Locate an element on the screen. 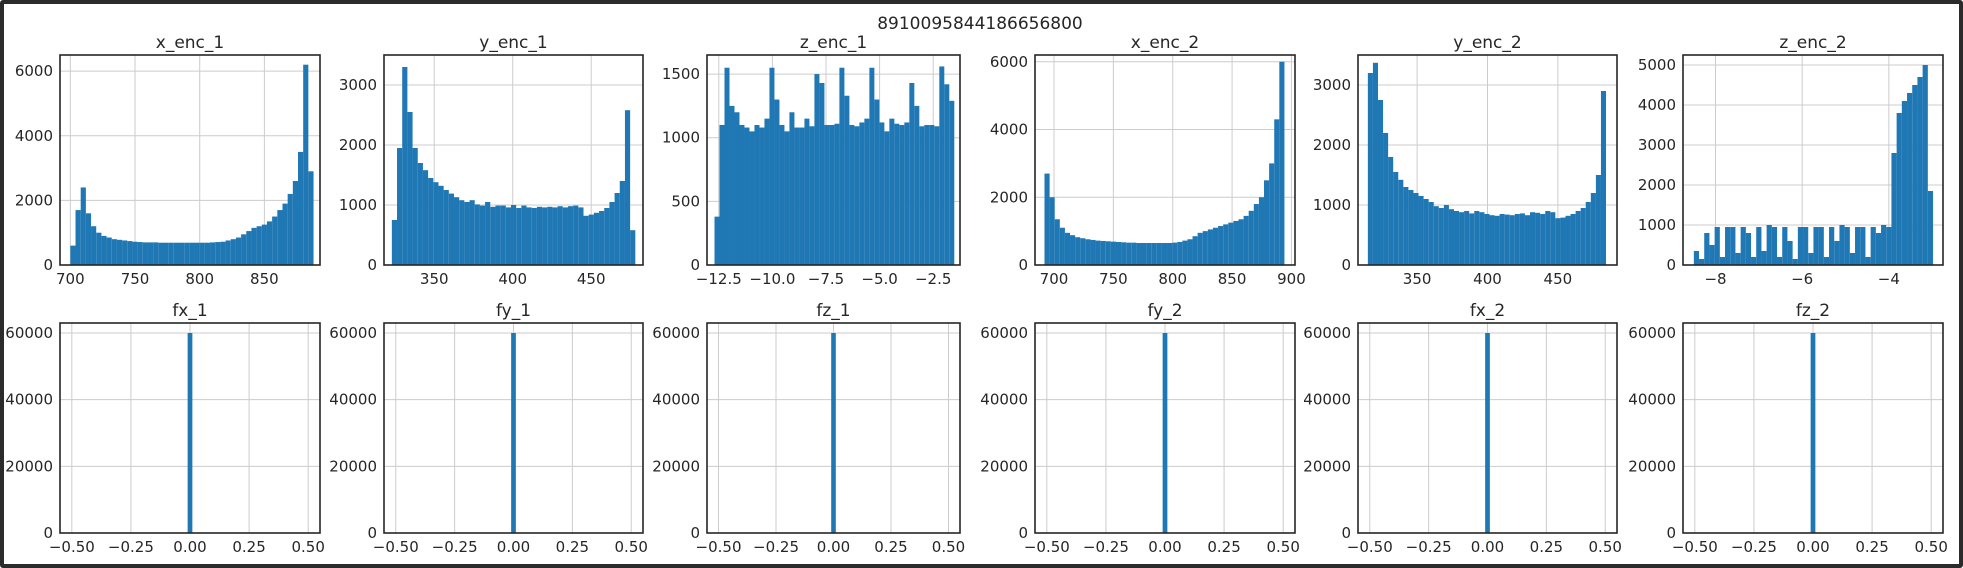 This screenshot has width=1963, height=568. x-tick-label: −2.5 is located at coordinates (933, 279).